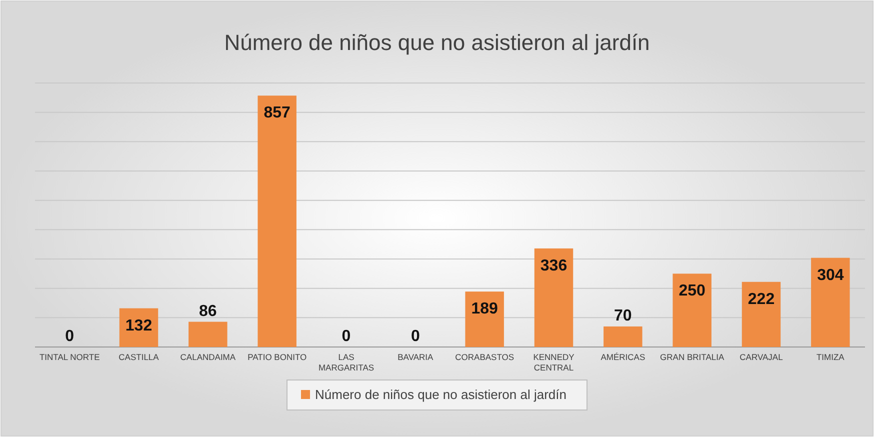 The image size is (874, 437). I want to click on data-label: 304, so click(830, 275).